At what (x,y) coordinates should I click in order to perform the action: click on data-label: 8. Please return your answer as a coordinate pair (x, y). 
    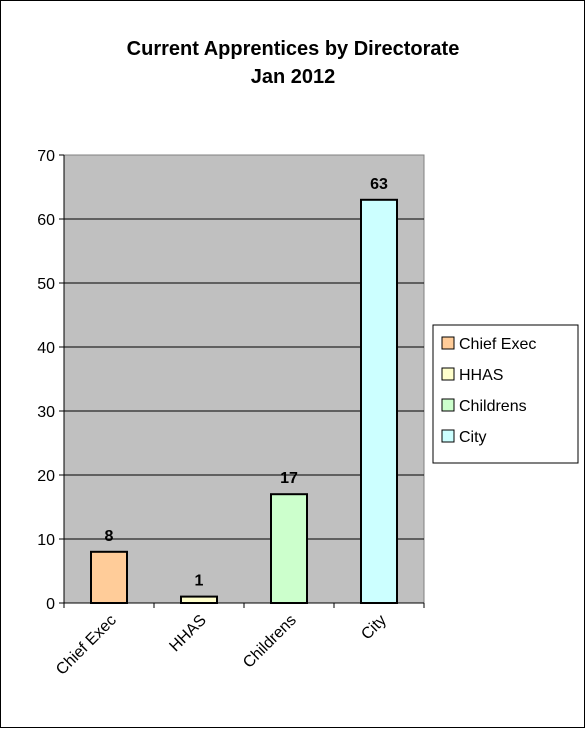
    Looking at the image, I should click on (109, 536).